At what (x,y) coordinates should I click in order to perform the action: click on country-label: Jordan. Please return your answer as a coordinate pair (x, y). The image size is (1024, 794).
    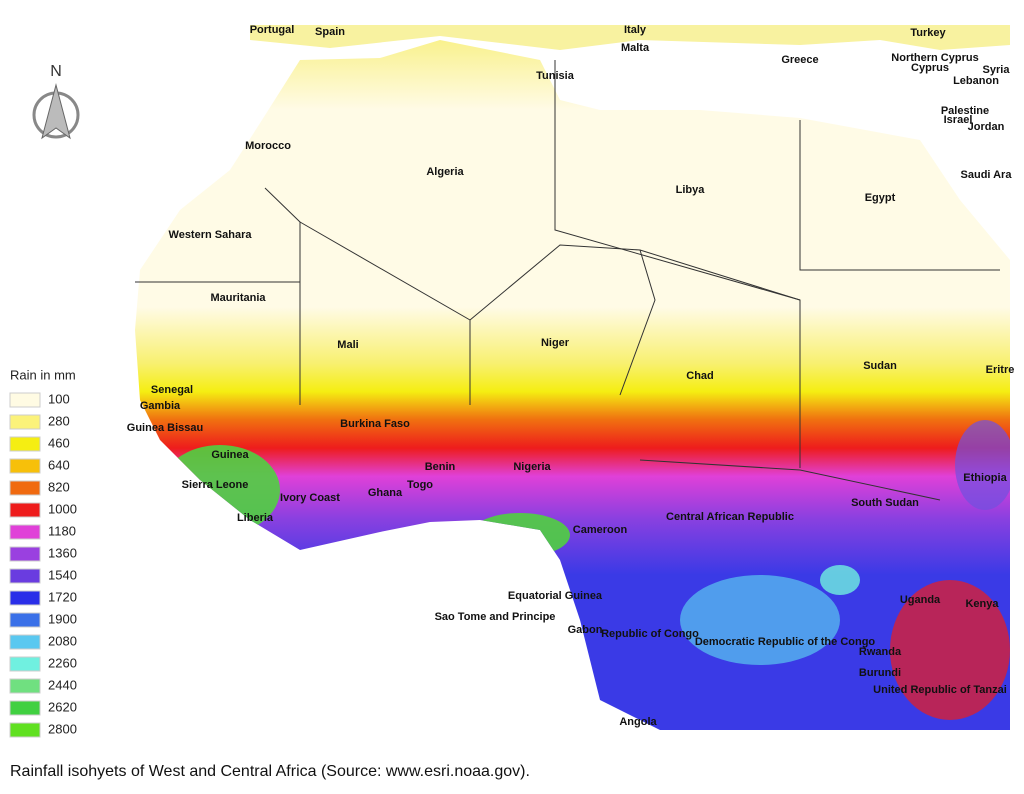
    Looking at the image, I should click on (986, 127).